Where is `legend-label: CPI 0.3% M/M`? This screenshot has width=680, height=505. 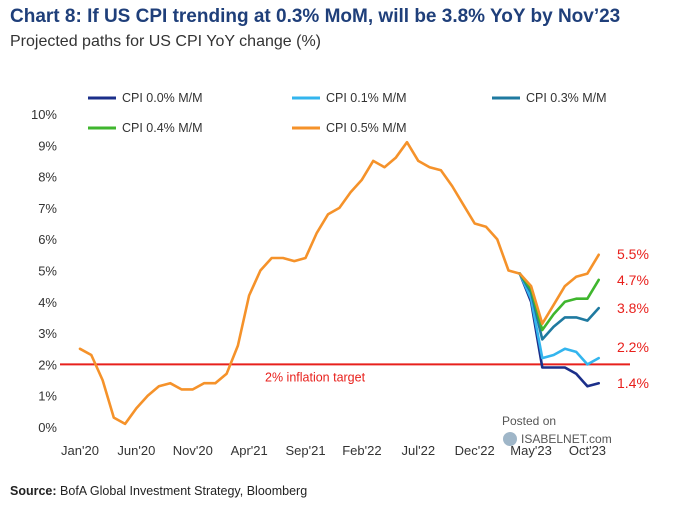 legend-label: CPI 0.3% M/M is located at coordinates (566, 98).